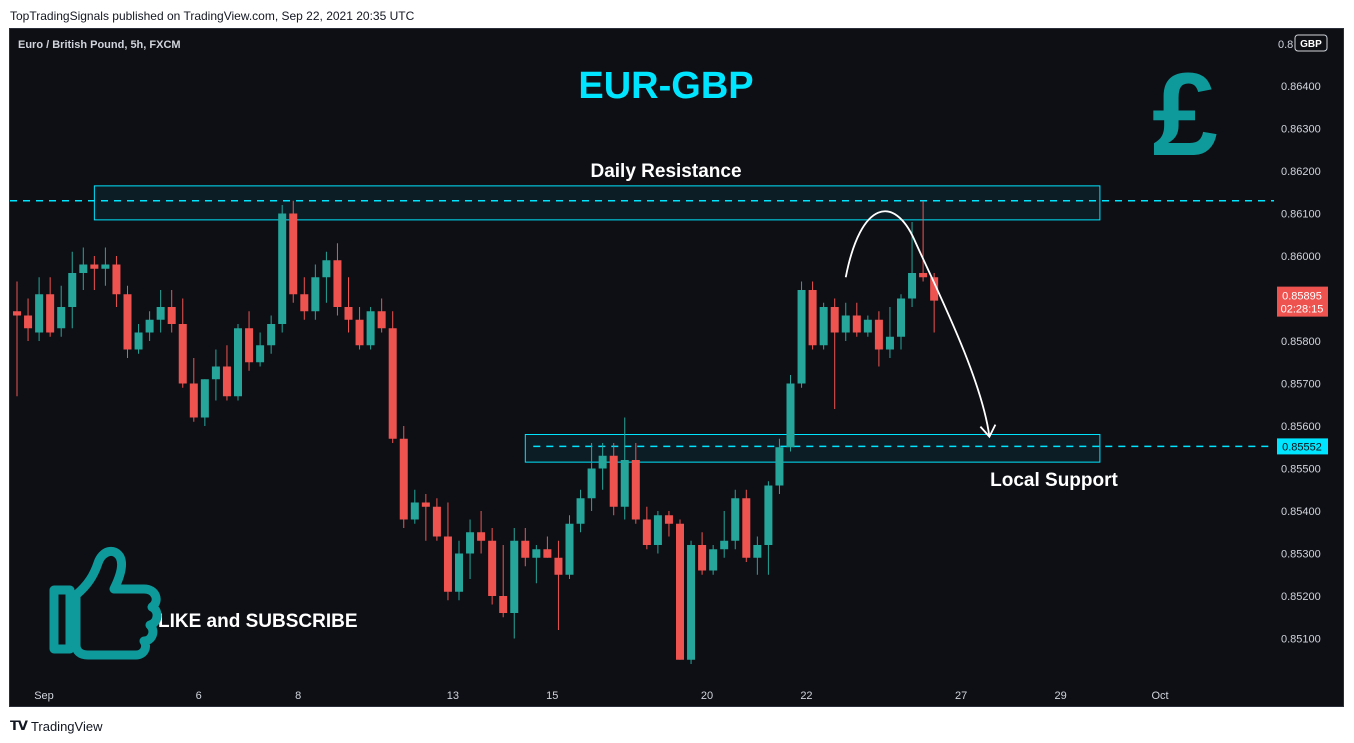  Describe the element at coordinates (1302, 310) in the screenshot. I see `countdown-label: 02:28:15` at that location.